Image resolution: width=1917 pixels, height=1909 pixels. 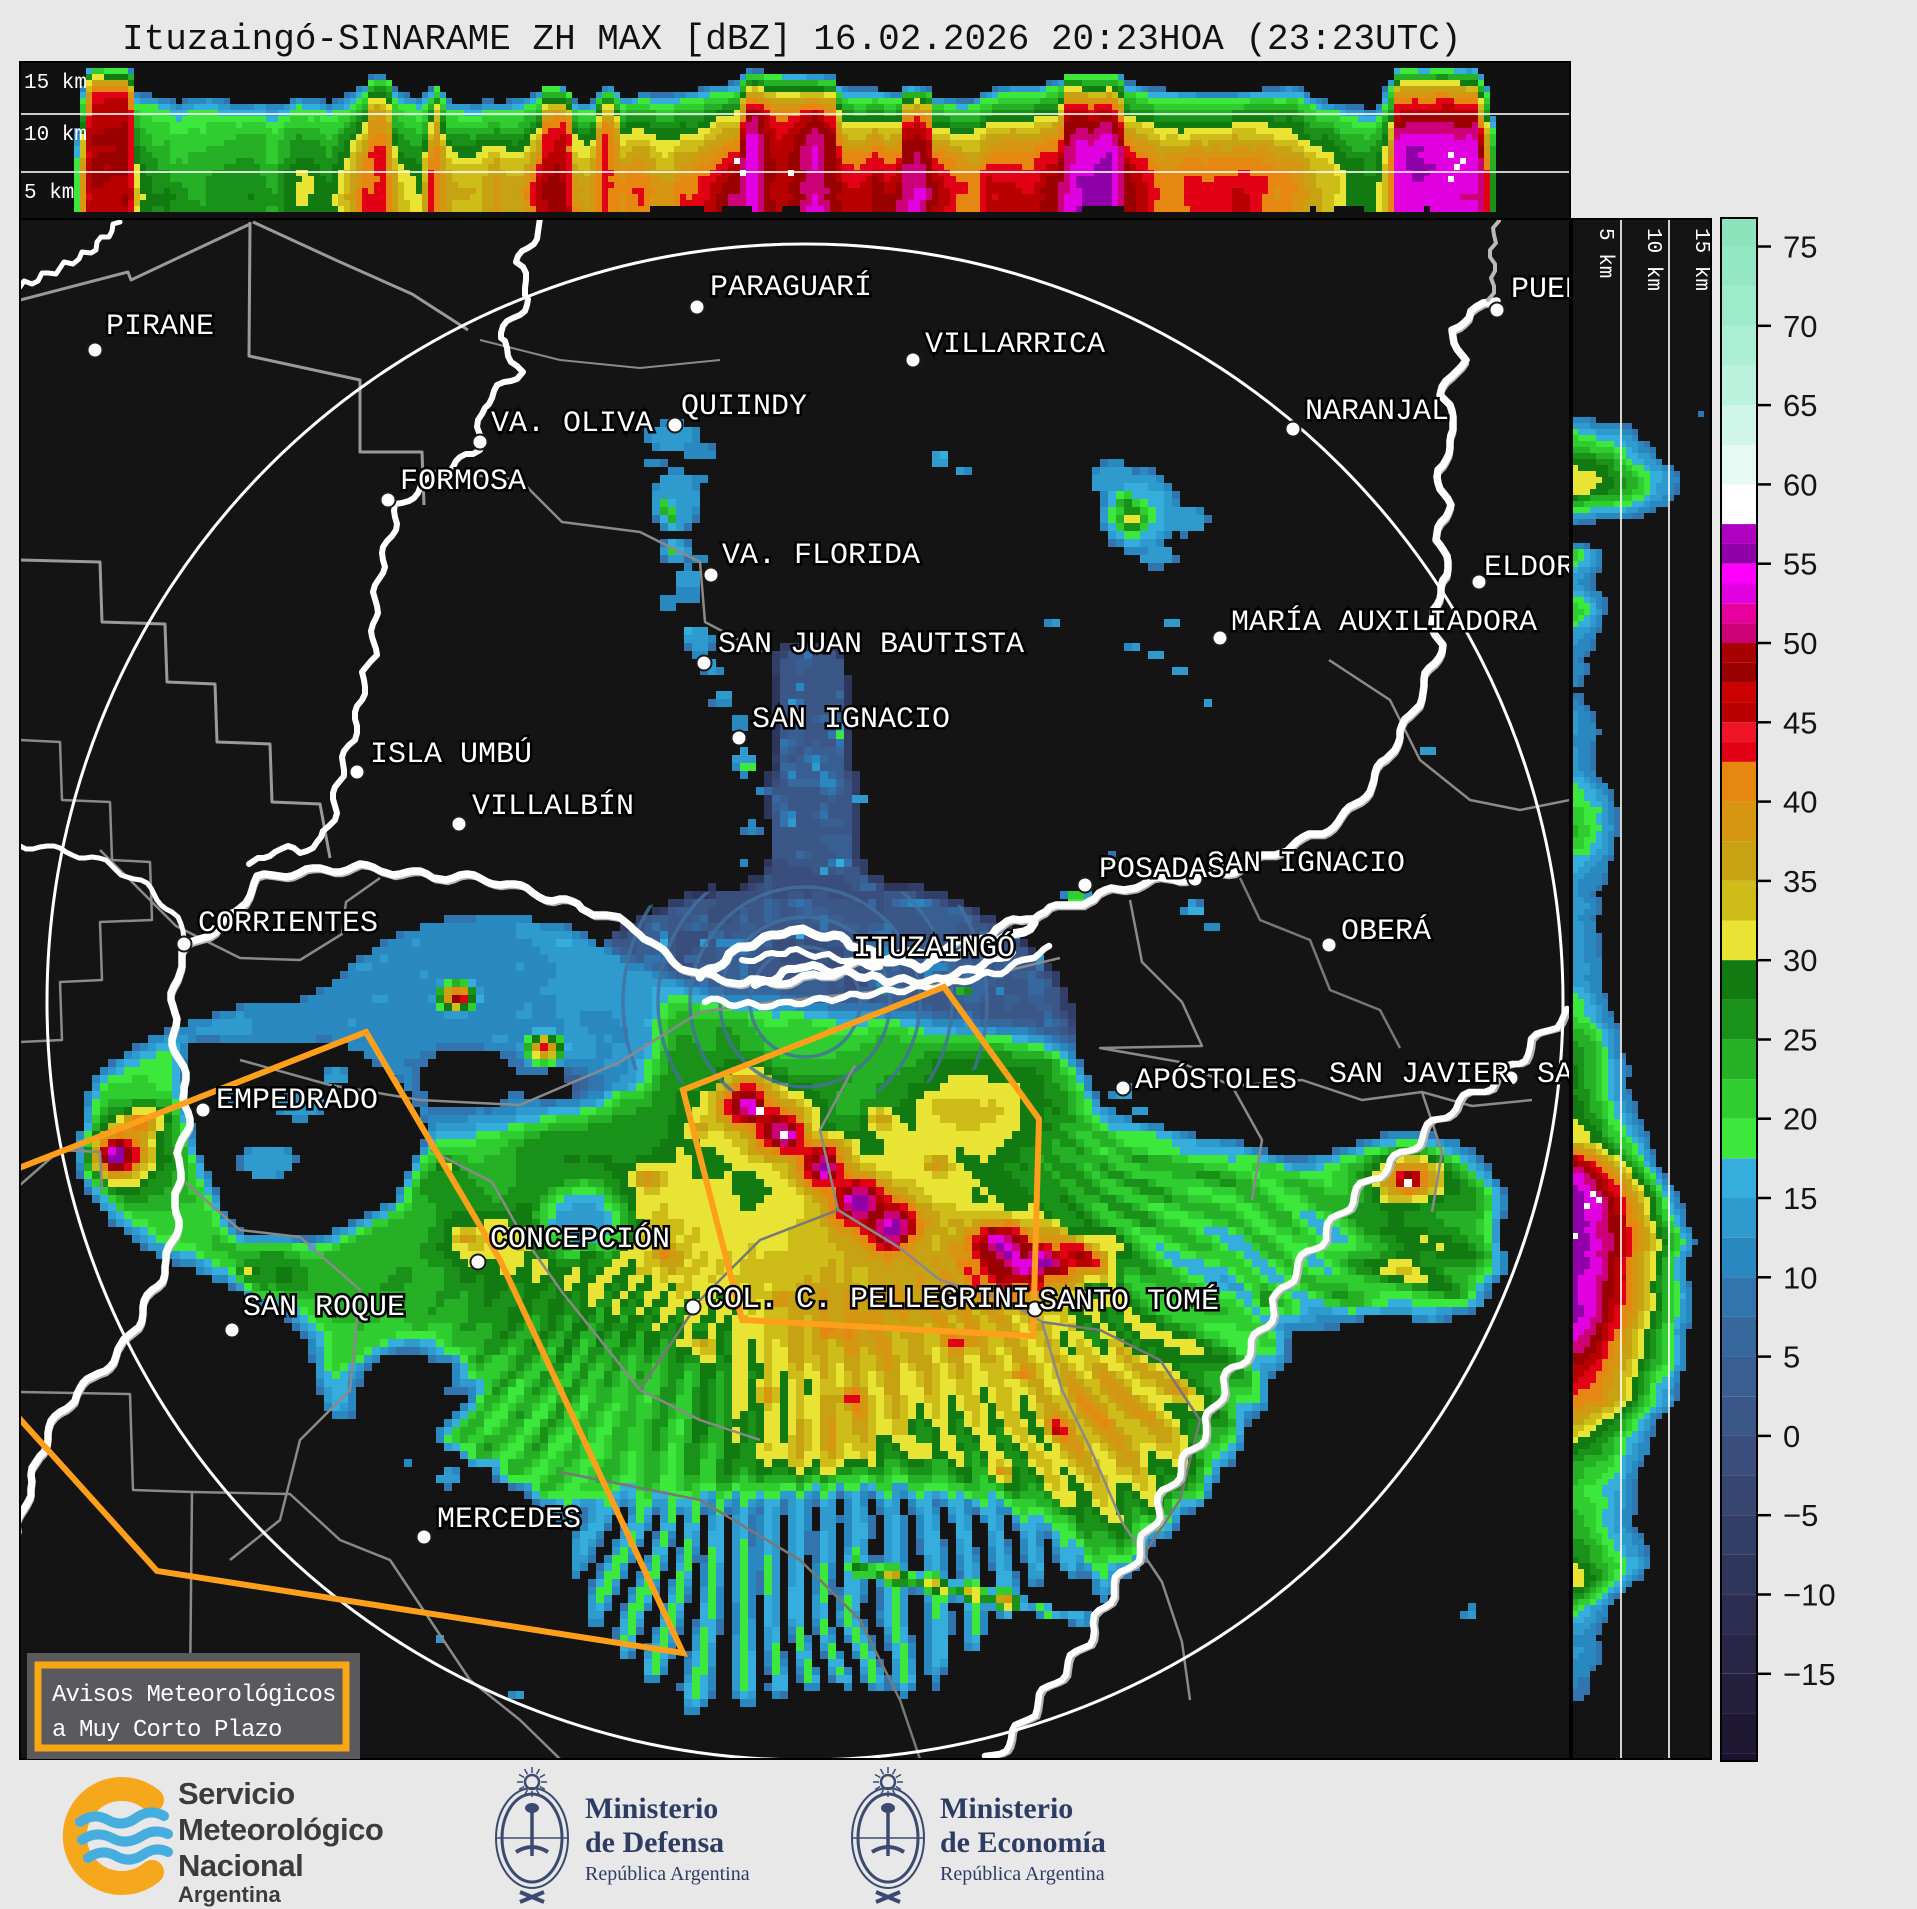 What do you see at coordinates (1800, 881) in the screenshot?
I see `svg-text: 35` at bounding box center [1800, 881].